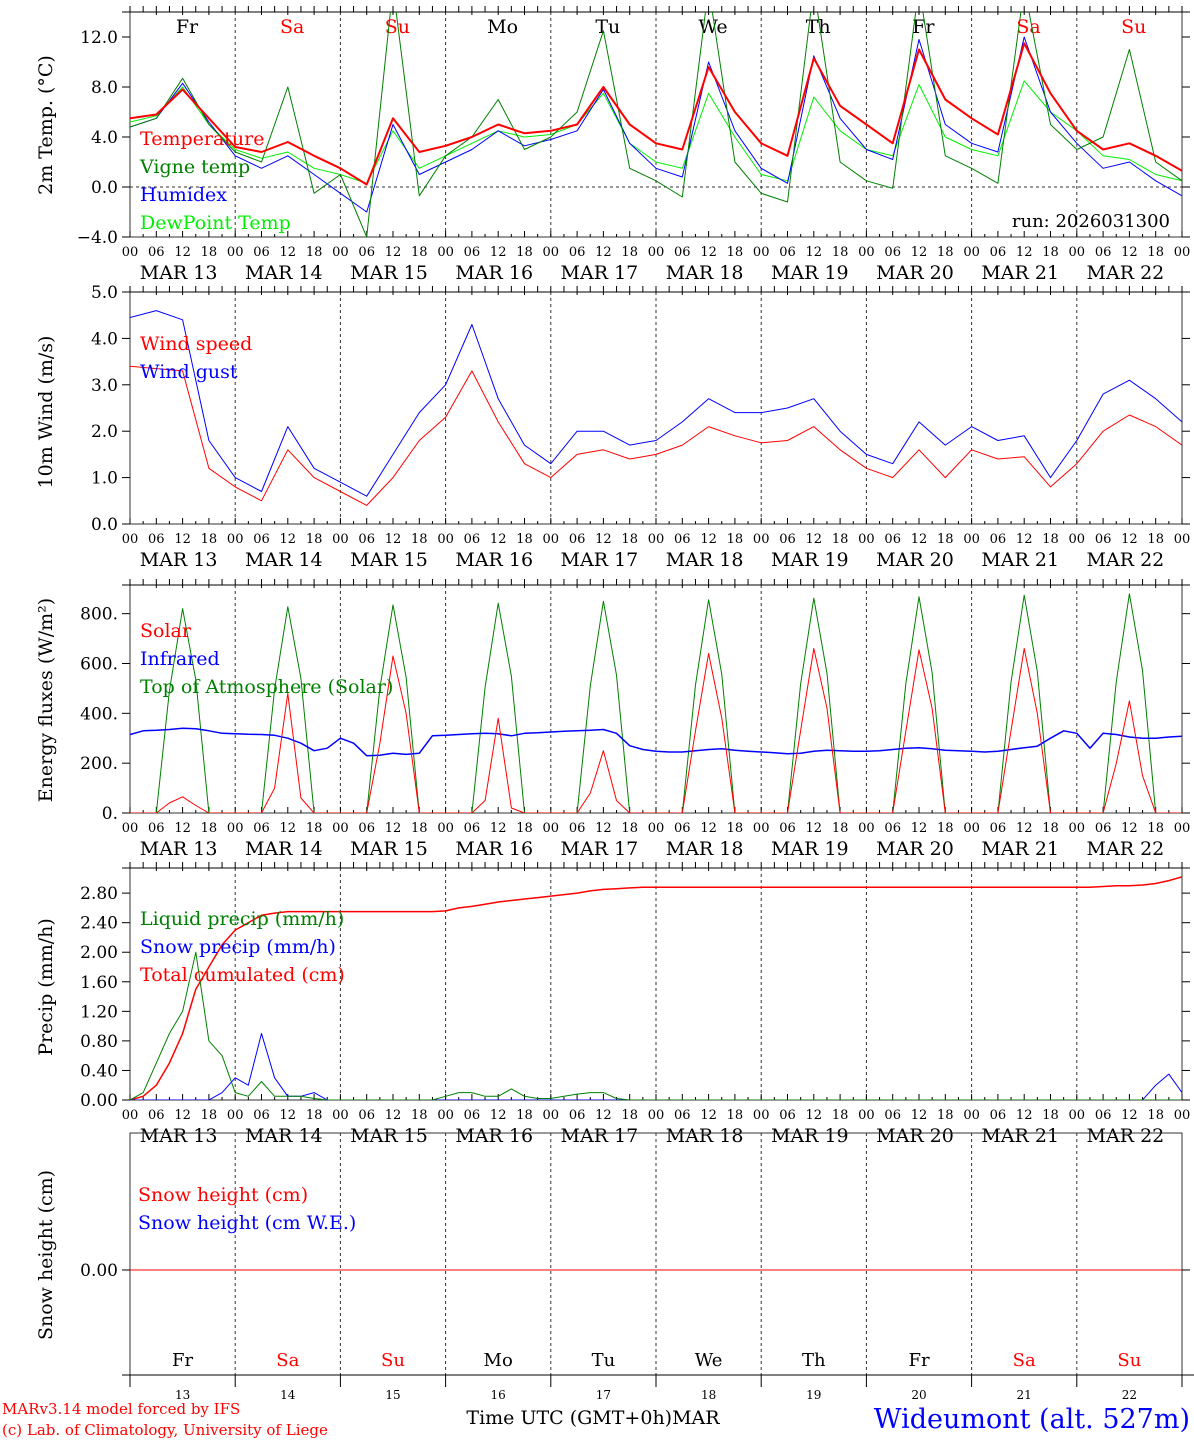  What do you see at coordinates (266, 687) in the screenshot?
I see `legend-entry: Top of Atmosphere (Solar)` at bounding box center [266, 687].